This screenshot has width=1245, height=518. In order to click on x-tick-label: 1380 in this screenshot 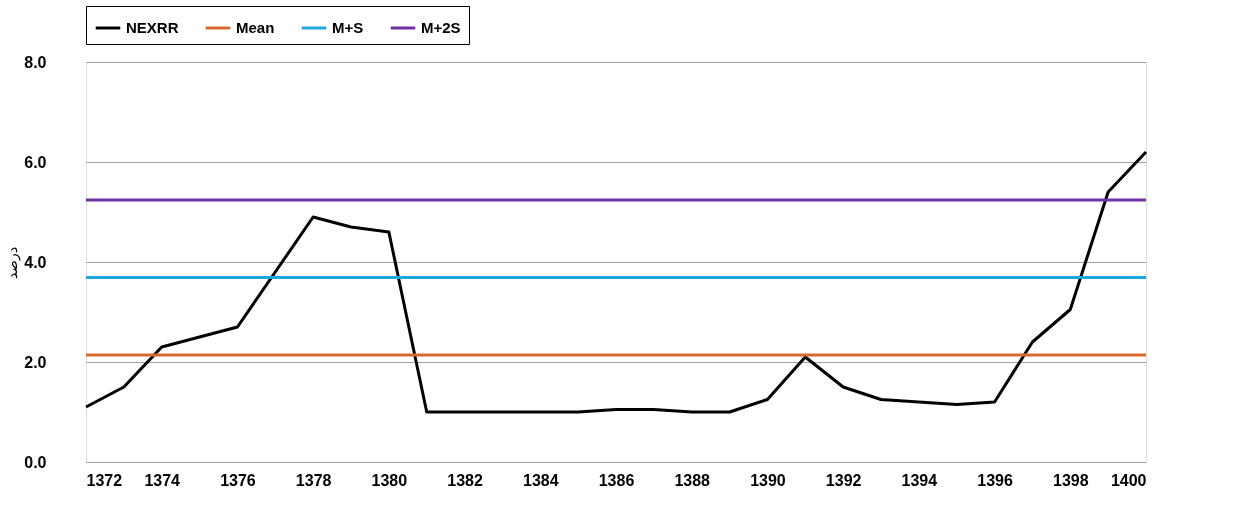, I will do `click(389, 480)`.